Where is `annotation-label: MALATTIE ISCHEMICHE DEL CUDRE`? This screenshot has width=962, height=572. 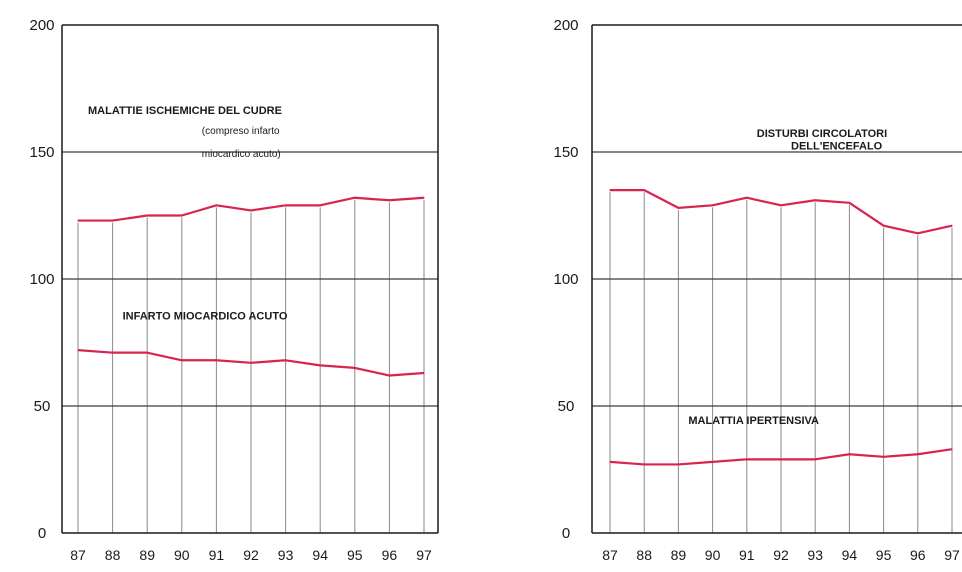 annotation-label: MALATTIE ISCHEMICHE DEL CUDRE is located at coordinates (185, 111).